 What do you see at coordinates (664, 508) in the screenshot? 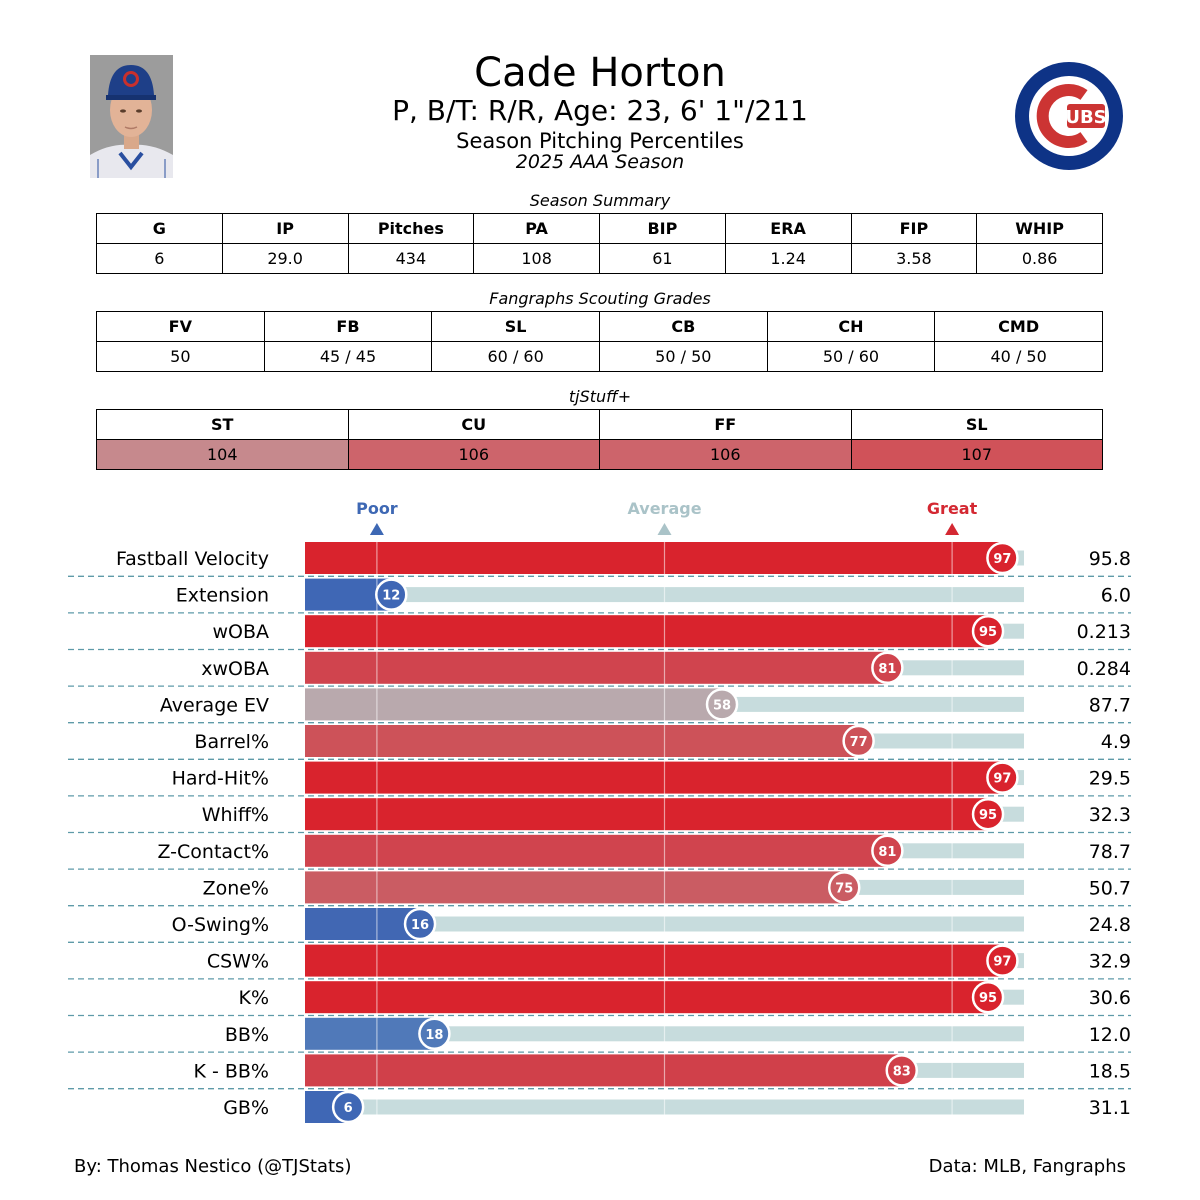
I see `marker-label-average: Average` at bounding box center [664, 508].